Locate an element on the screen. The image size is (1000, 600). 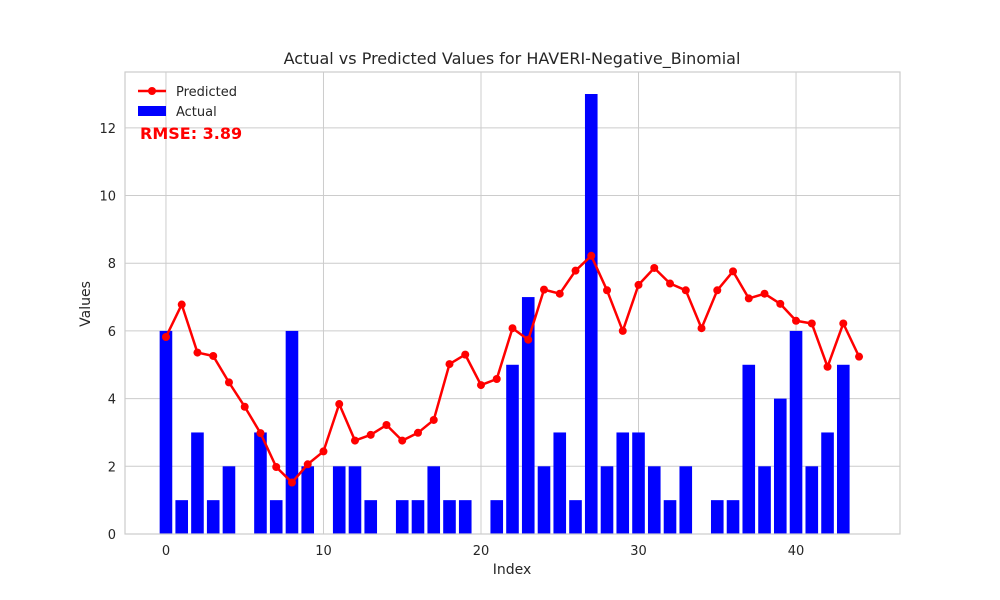
x-axis-label: Index is located at coordinates (512, 570).